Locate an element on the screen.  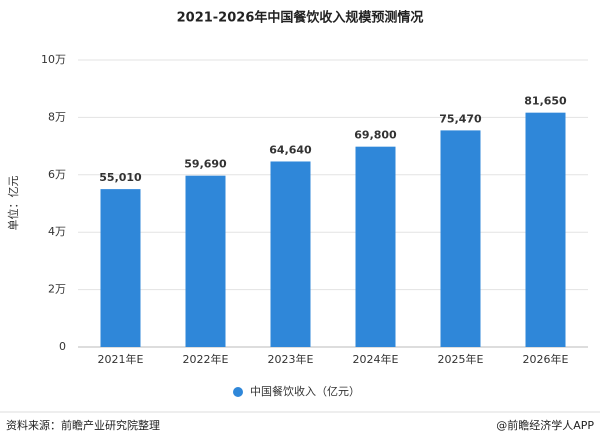
value-label: 64,640 is located at coordinates (290, 149).